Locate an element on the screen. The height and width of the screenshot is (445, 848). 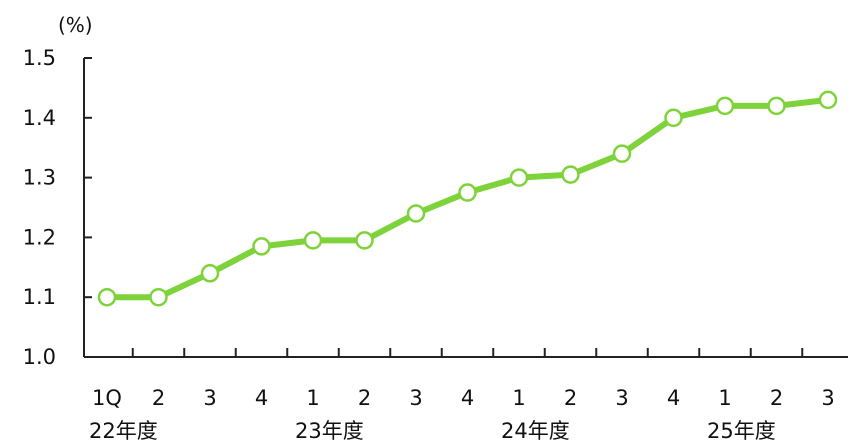
y-tick-label: 1.3 is located at coordinates (39, 178).